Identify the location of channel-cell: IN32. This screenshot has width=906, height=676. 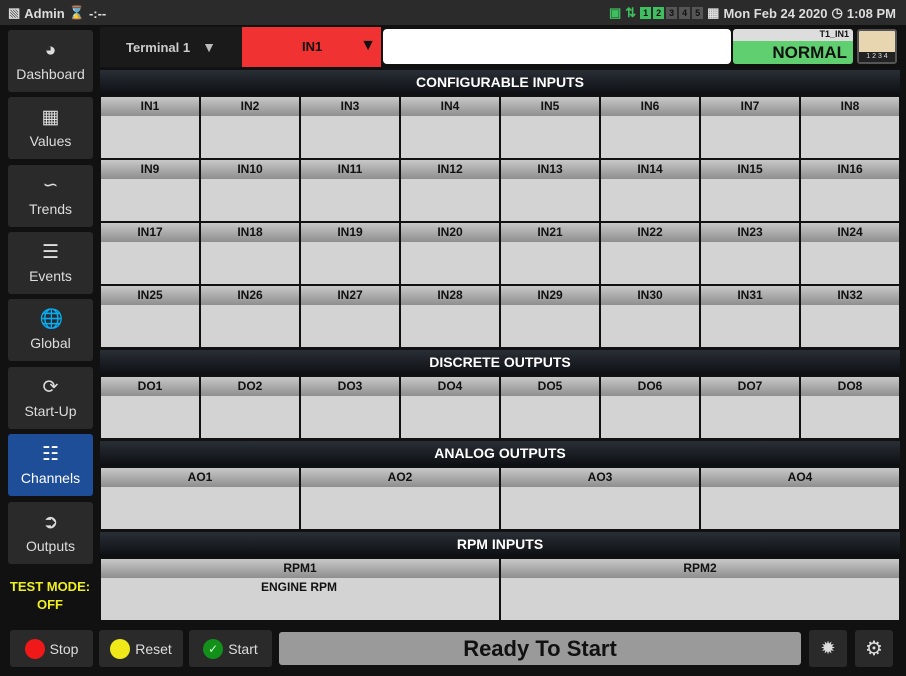
(850, 316).